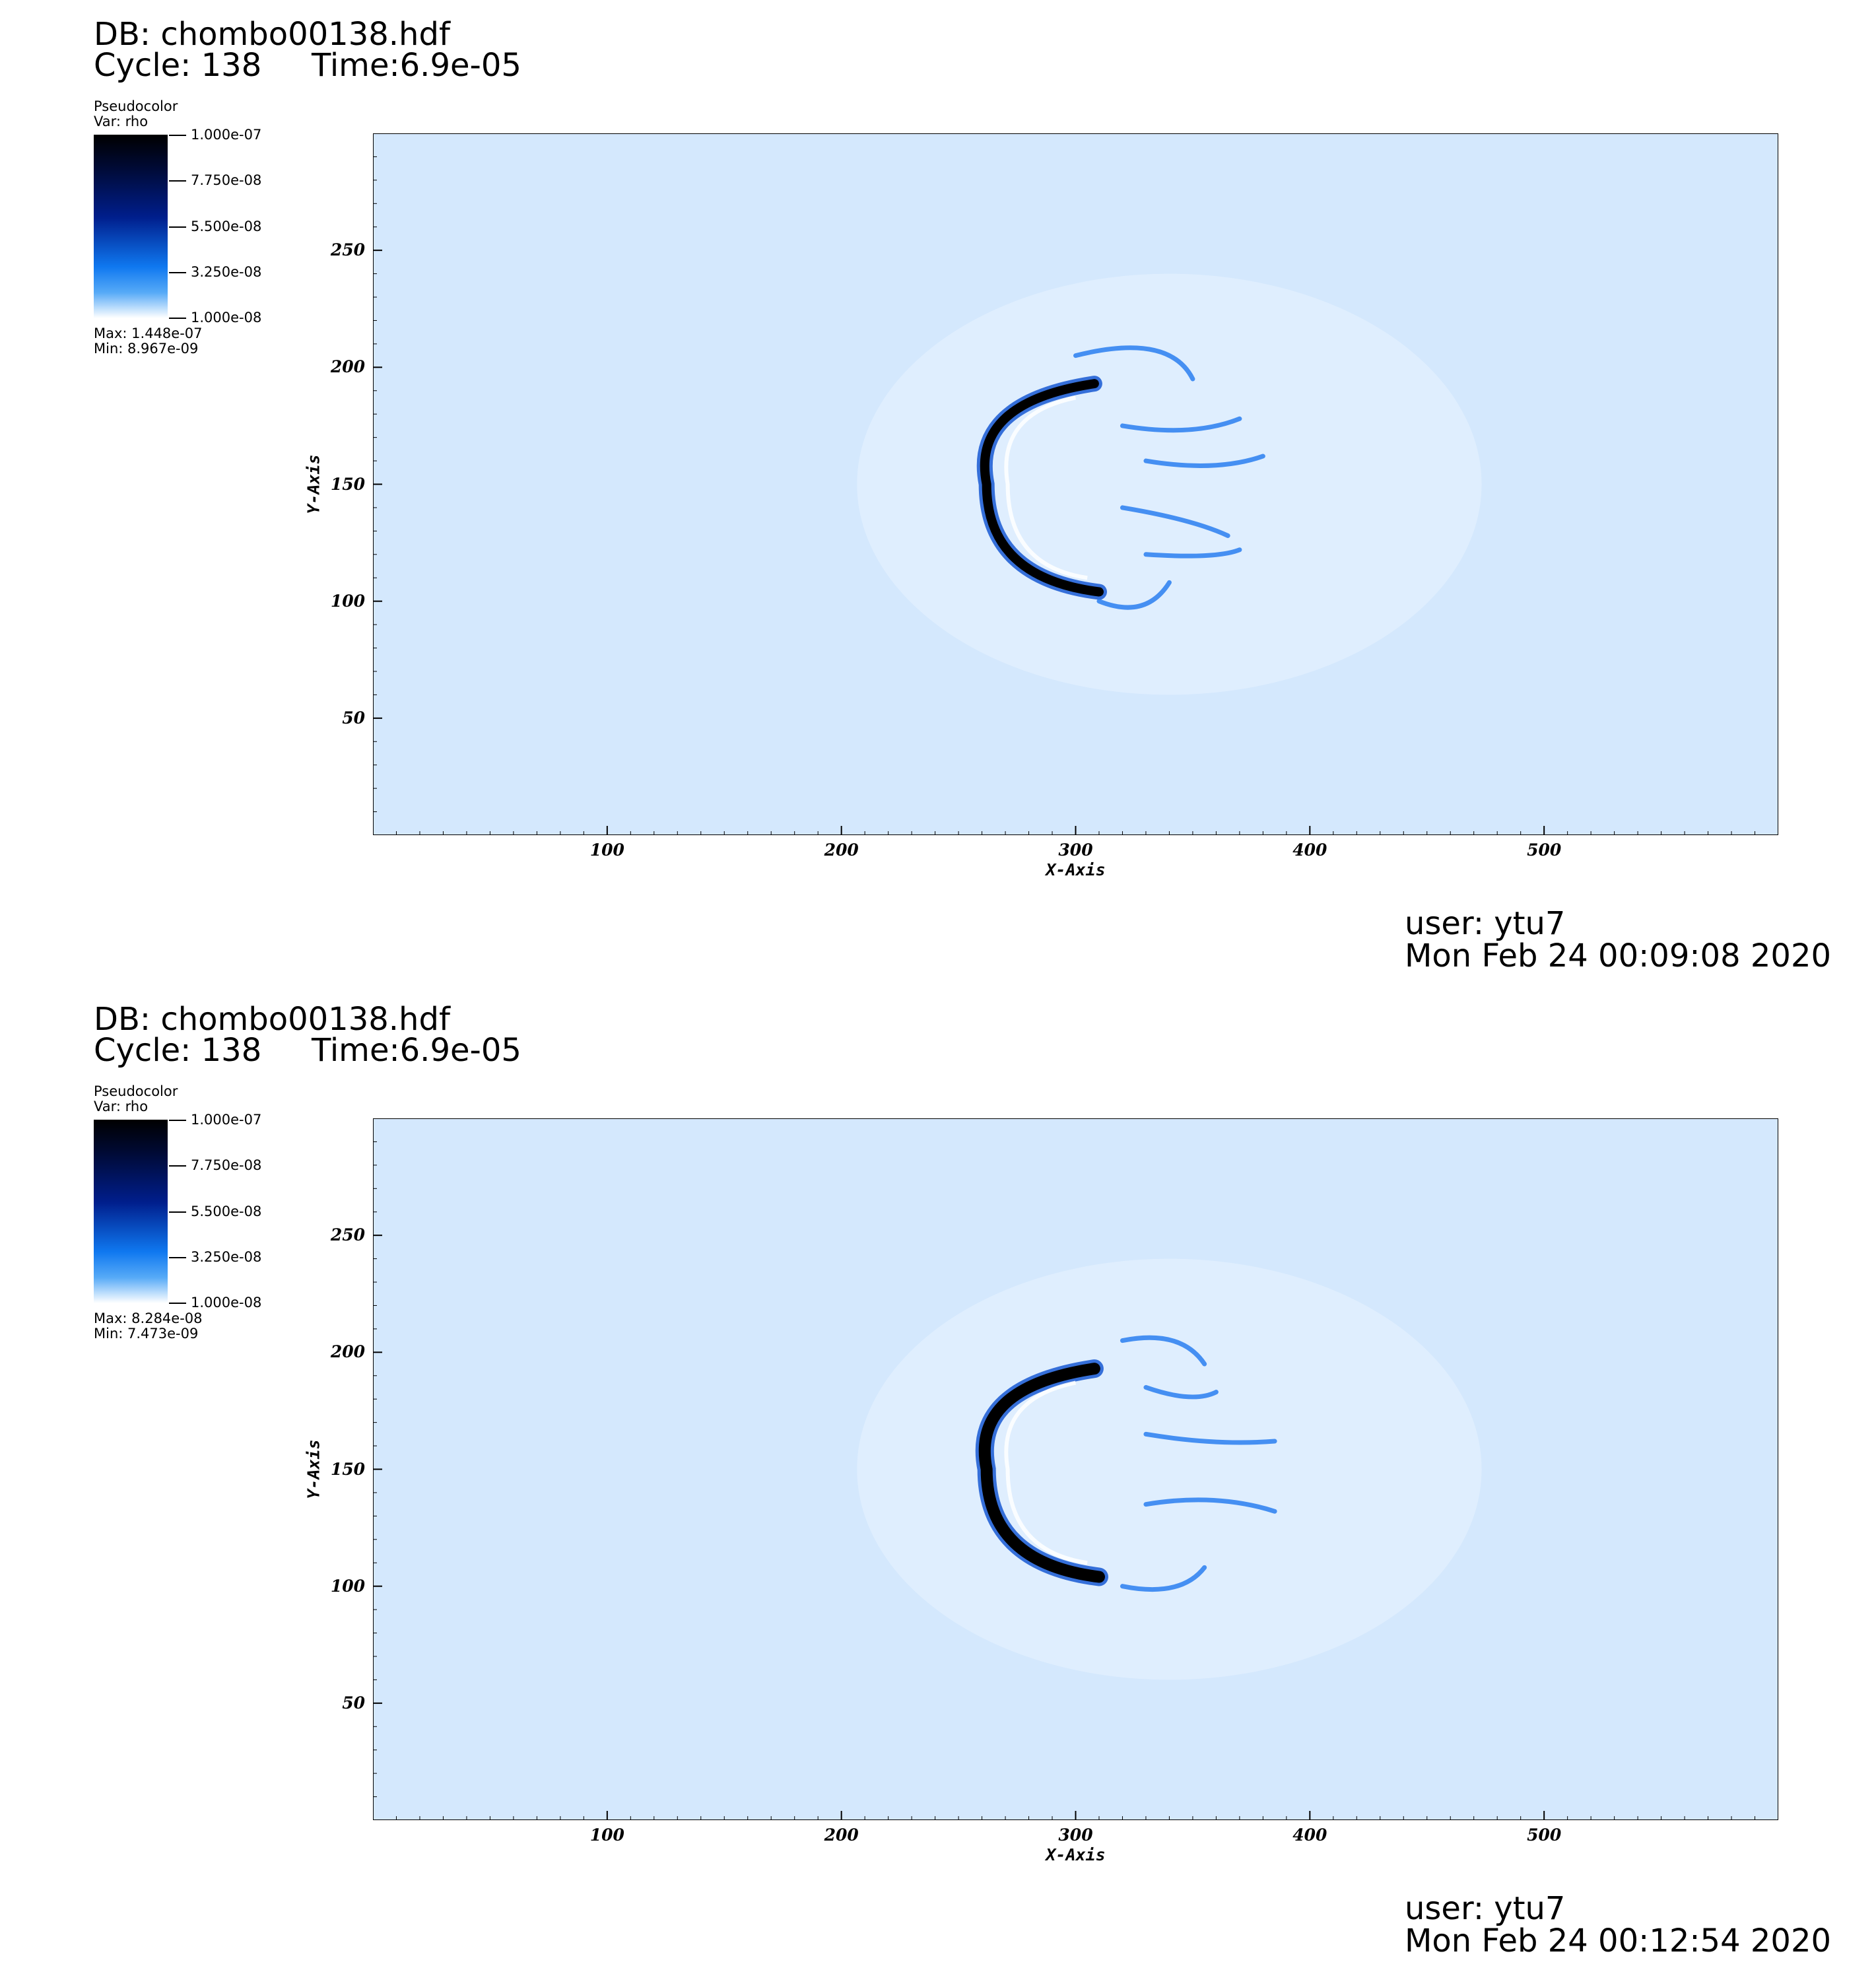  Describe the element at coordinates (1618, 1940) in the screenshot. I see `timestamp-label: Mon Feb 24 00:12:54 2020` at that location.